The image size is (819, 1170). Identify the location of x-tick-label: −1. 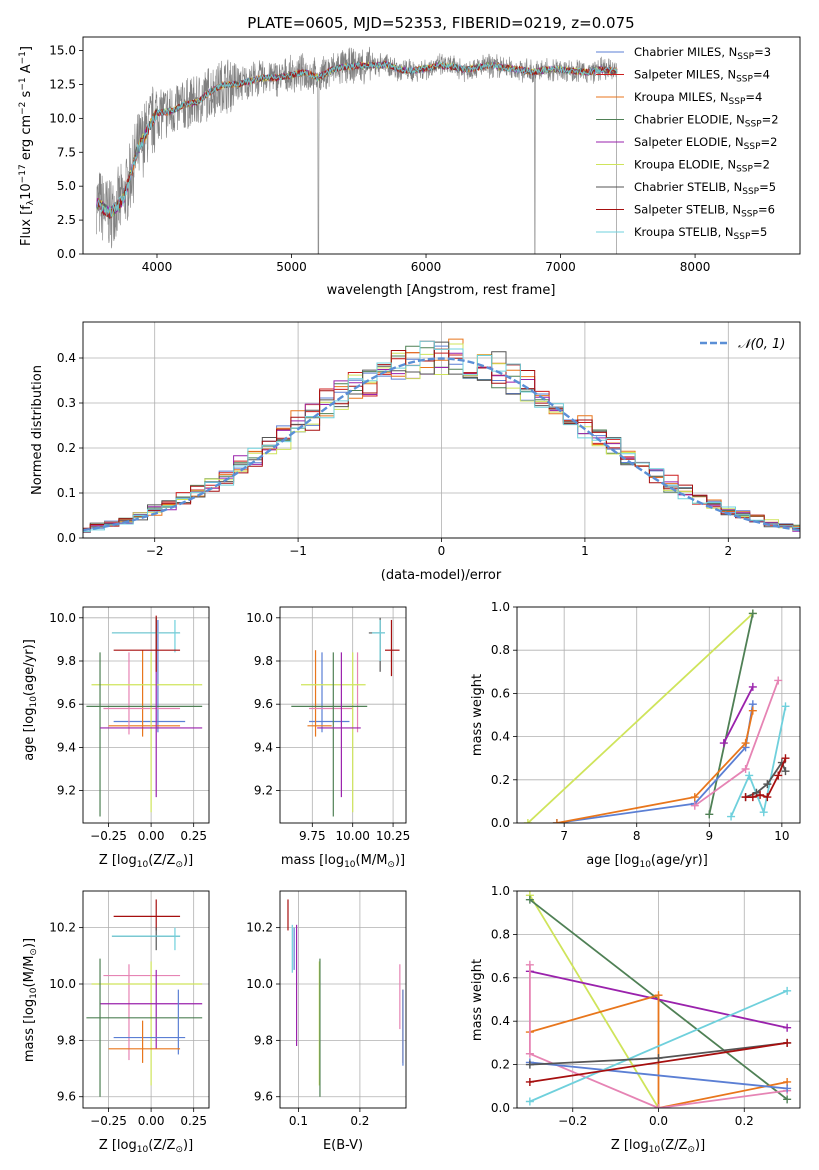
(298, 551).